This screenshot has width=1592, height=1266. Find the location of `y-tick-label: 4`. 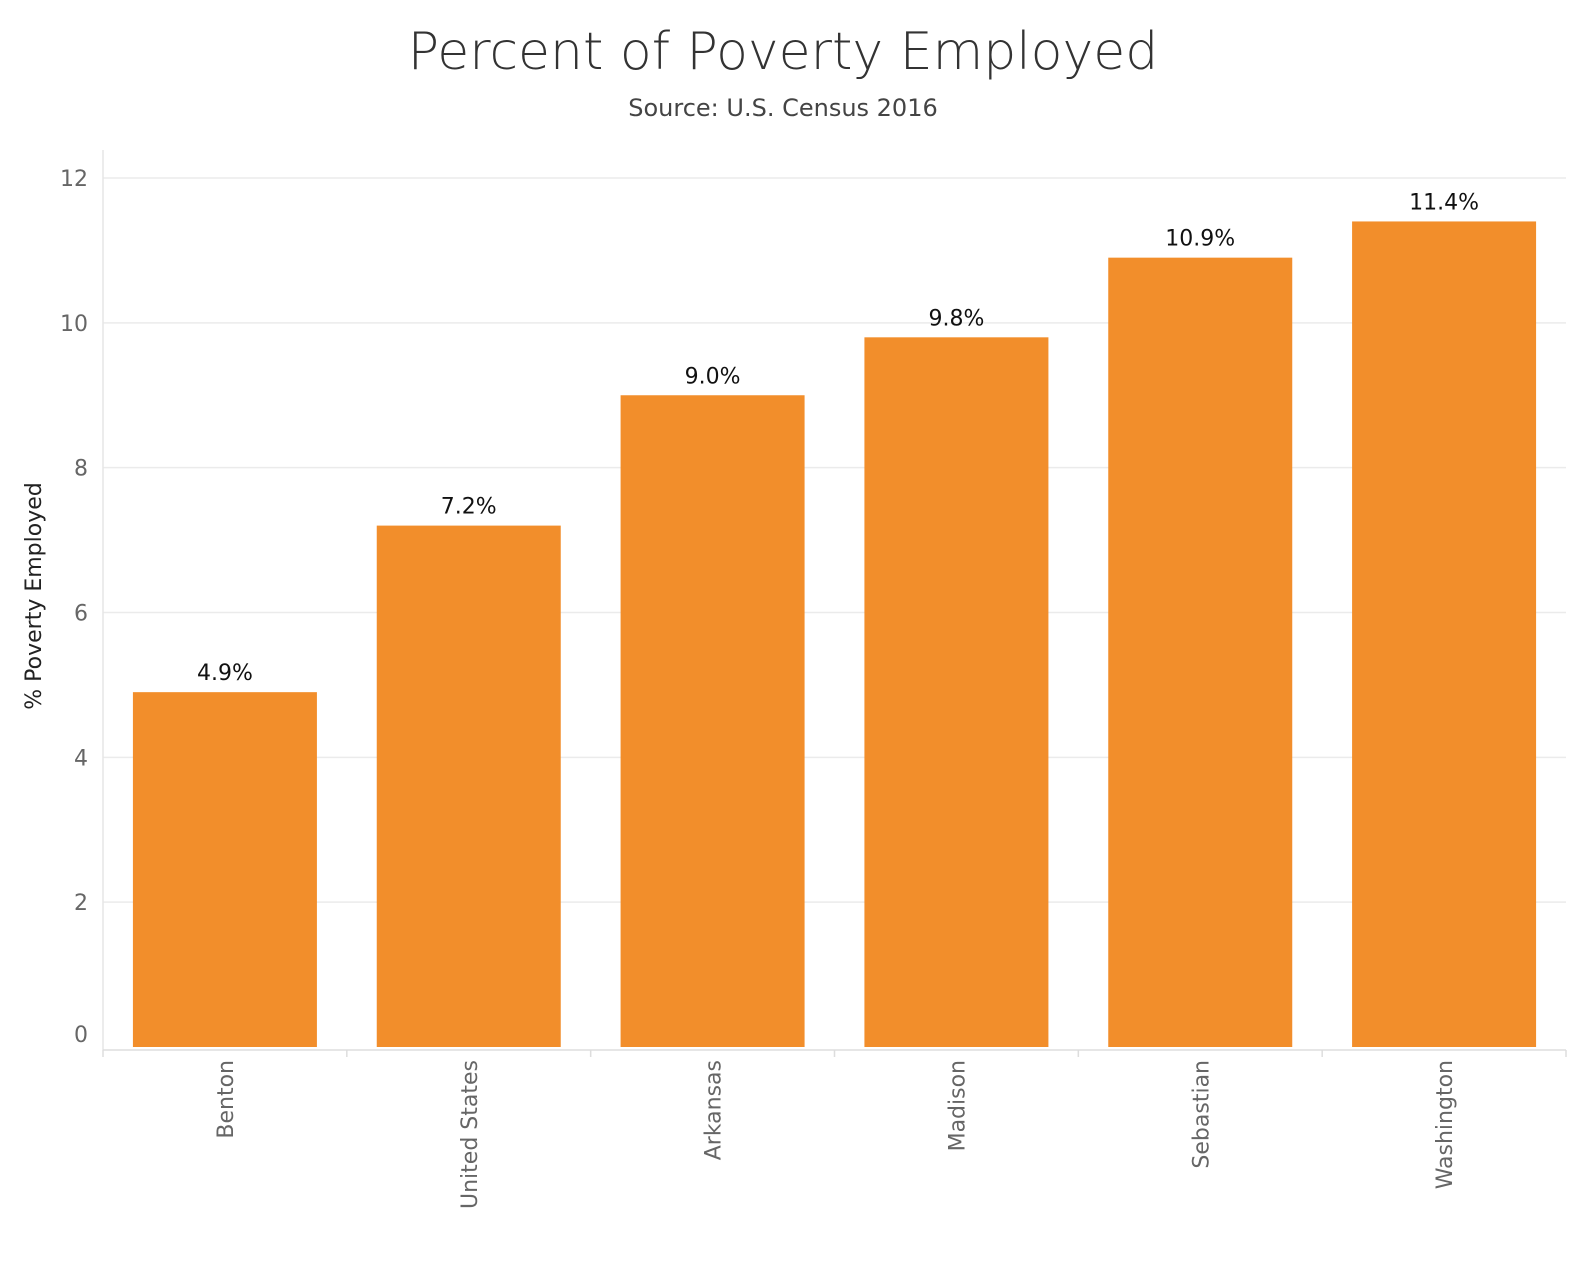

y-tick-label: 4 is located at coordinates (81, 758).